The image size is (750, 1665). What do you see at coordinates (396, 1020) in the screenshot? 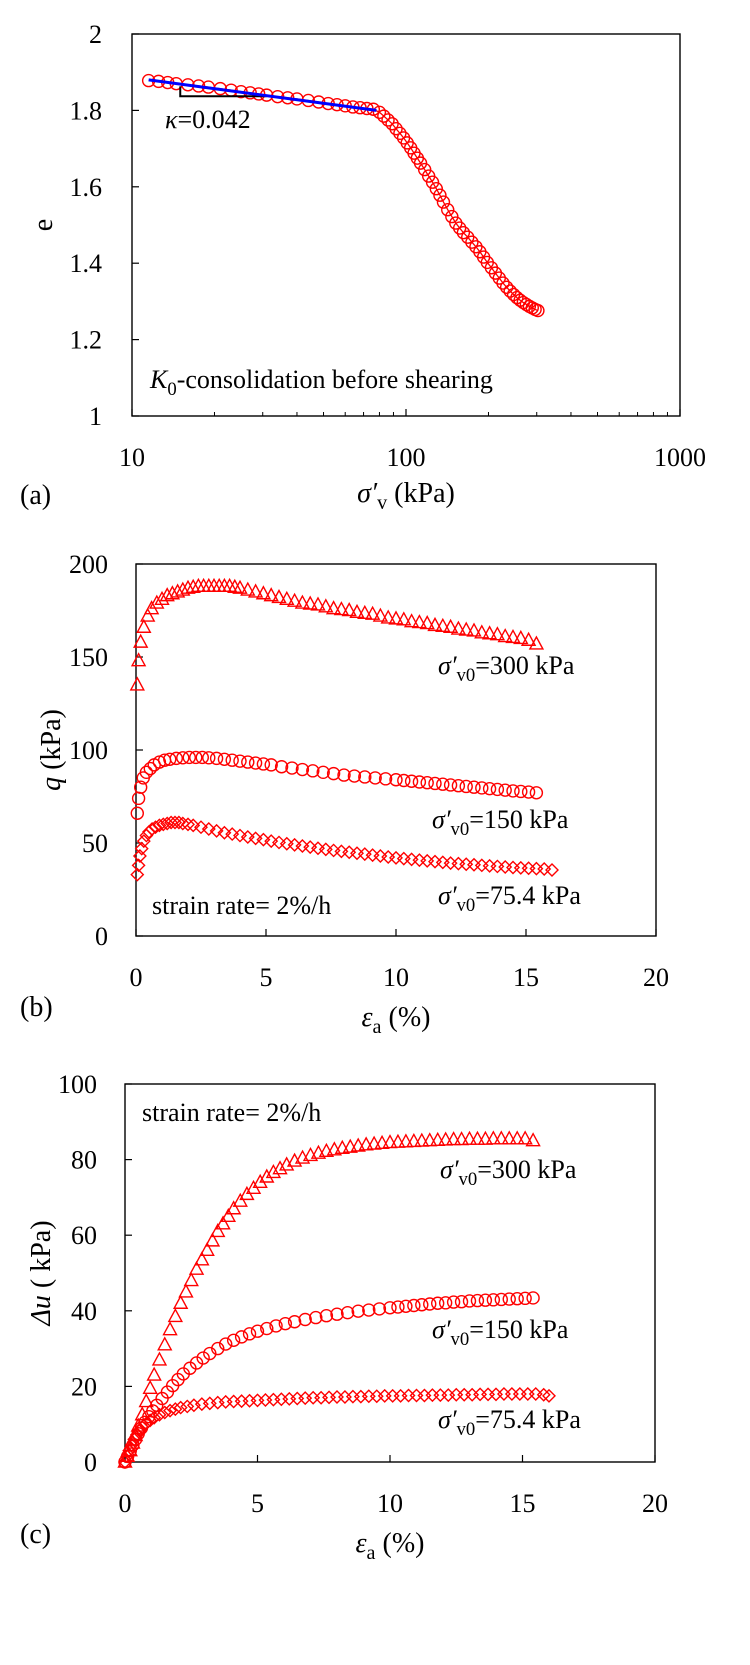
I see `x-axis-label: εa (%)` at bounding box center [396, 1020].